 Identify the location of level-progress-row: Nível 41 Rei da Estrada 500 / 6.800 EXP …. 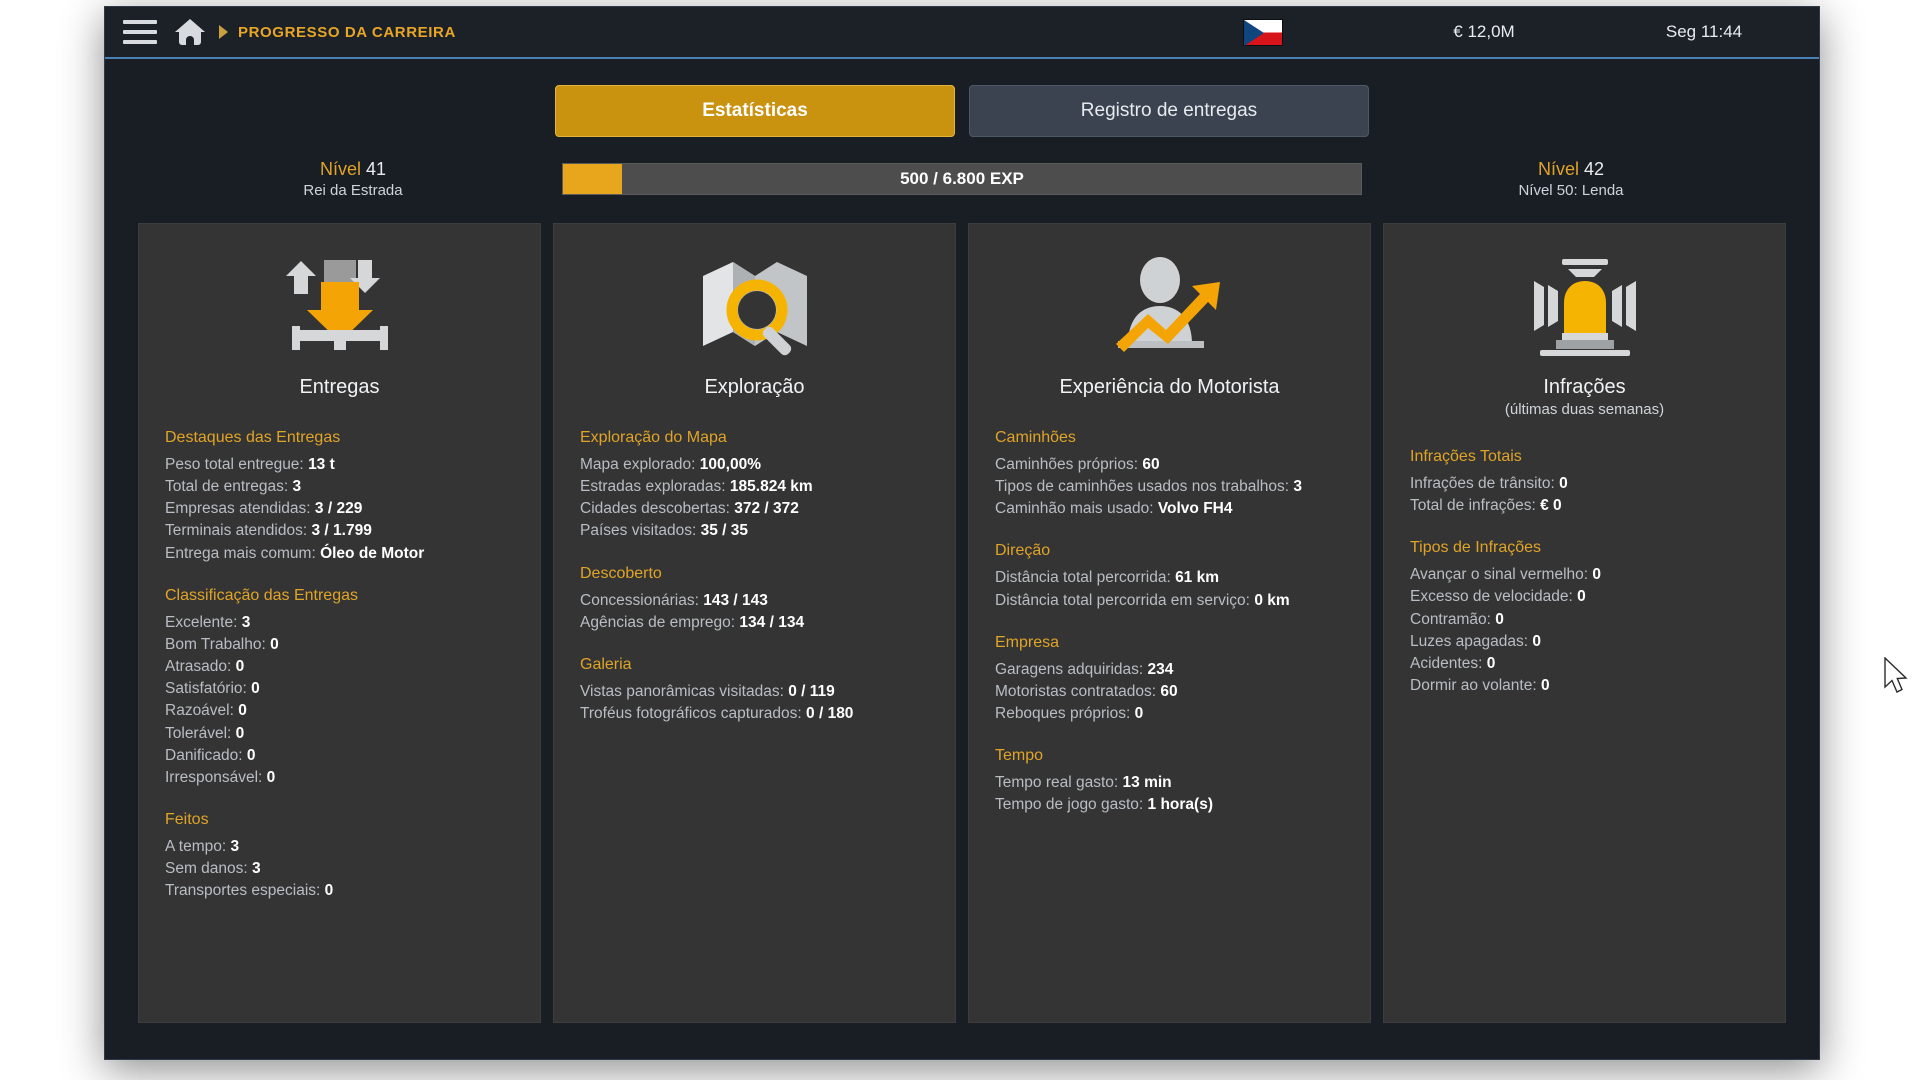
(962, 179).